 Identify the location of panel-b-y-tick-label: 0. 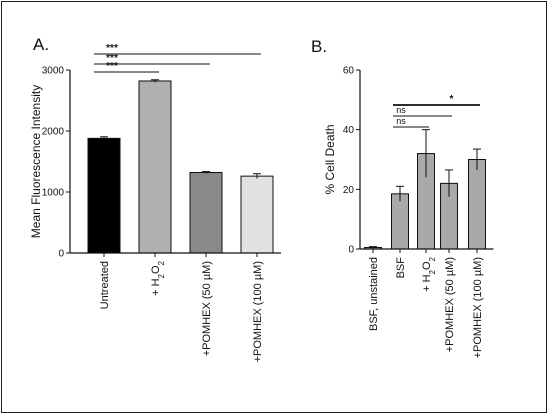
(351, 250).